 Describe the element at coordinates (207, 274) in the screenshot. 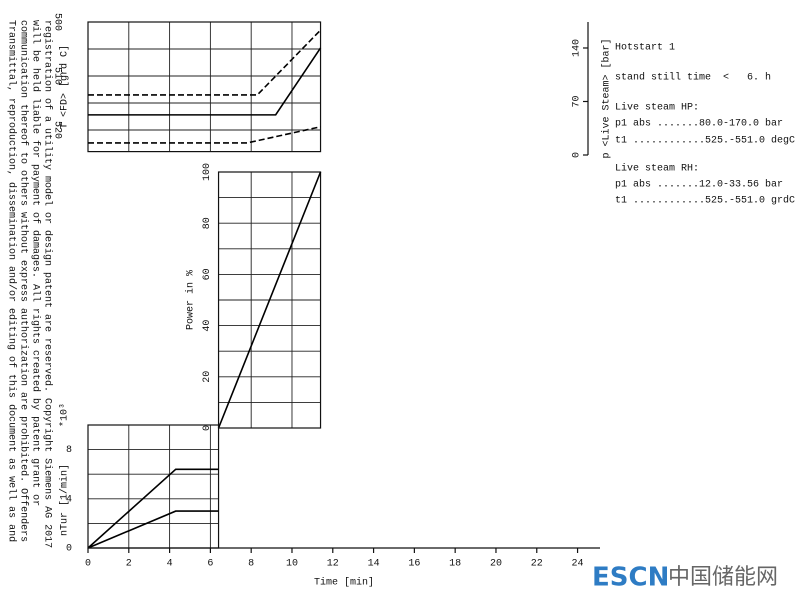

I see `y-tick-label: 60` at that location.